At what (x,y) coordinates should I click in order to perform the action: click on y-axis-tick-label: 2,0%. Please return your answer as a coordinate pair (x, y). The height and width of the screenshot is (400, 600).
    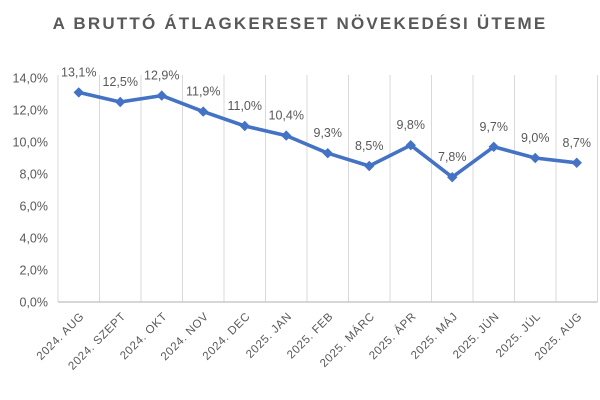
    Looking at the image, I should click on (34, 271).